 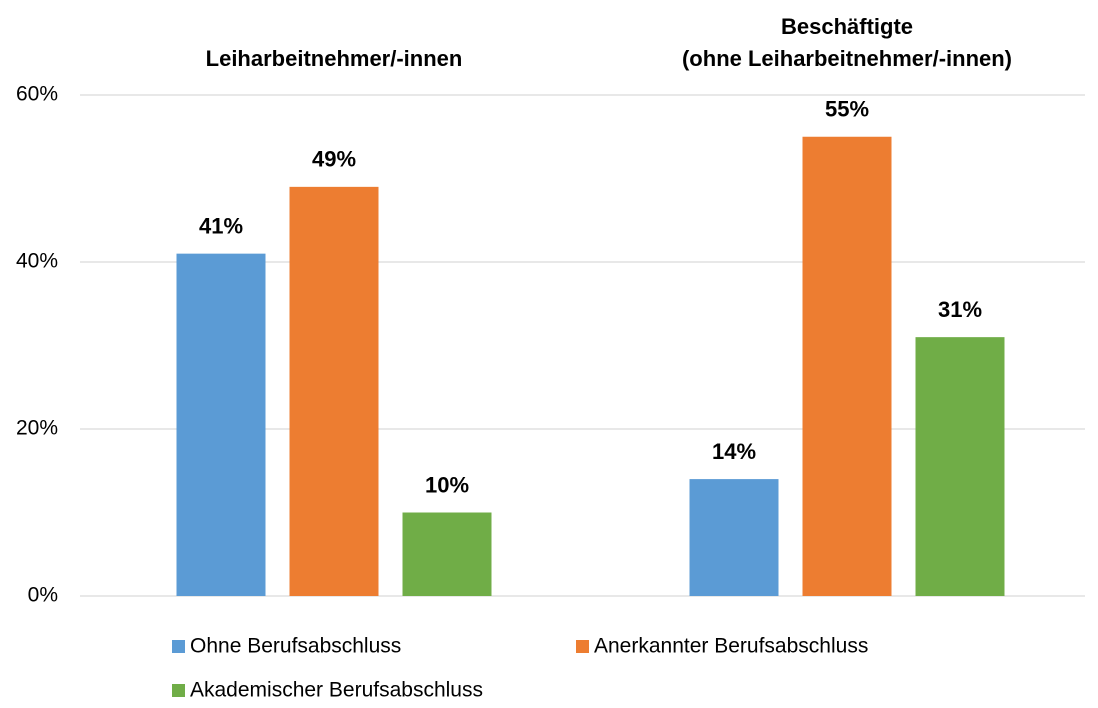 I want to click on legend-label: Anerkannter Berufsabschluss, so click(x=731, y=646).